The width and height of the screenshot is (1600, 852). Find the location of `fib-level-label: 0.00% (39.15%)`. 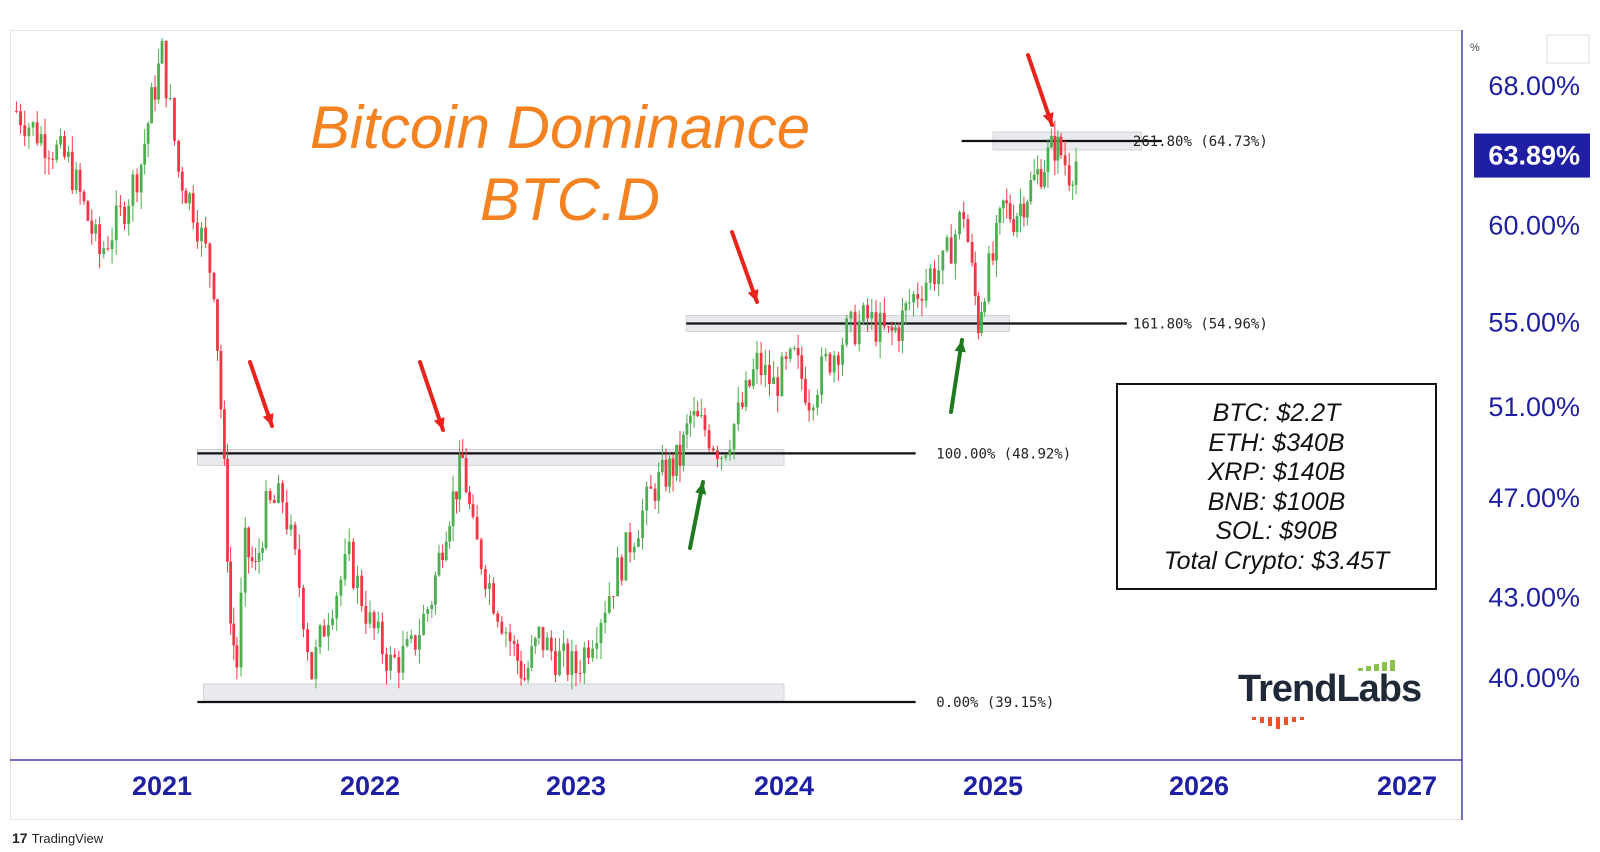

fib-level-label: 0.00% (39.15%) is located at coordinates (995, 703).